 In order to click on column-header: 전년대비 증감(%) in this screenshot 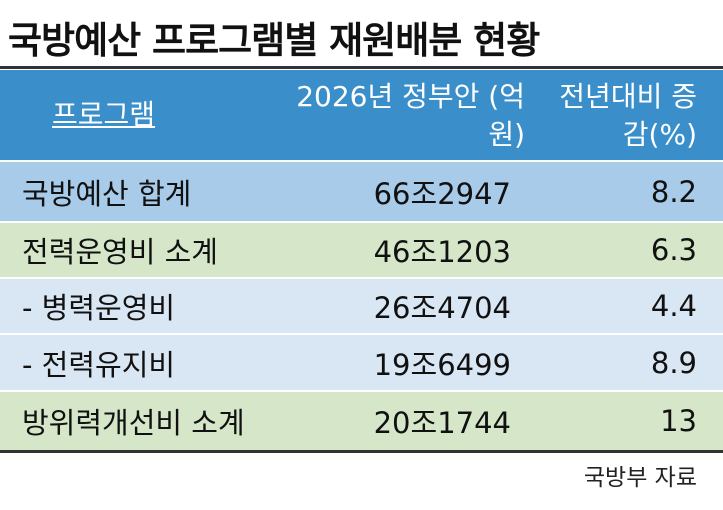, I will do `click(628, 115)`.